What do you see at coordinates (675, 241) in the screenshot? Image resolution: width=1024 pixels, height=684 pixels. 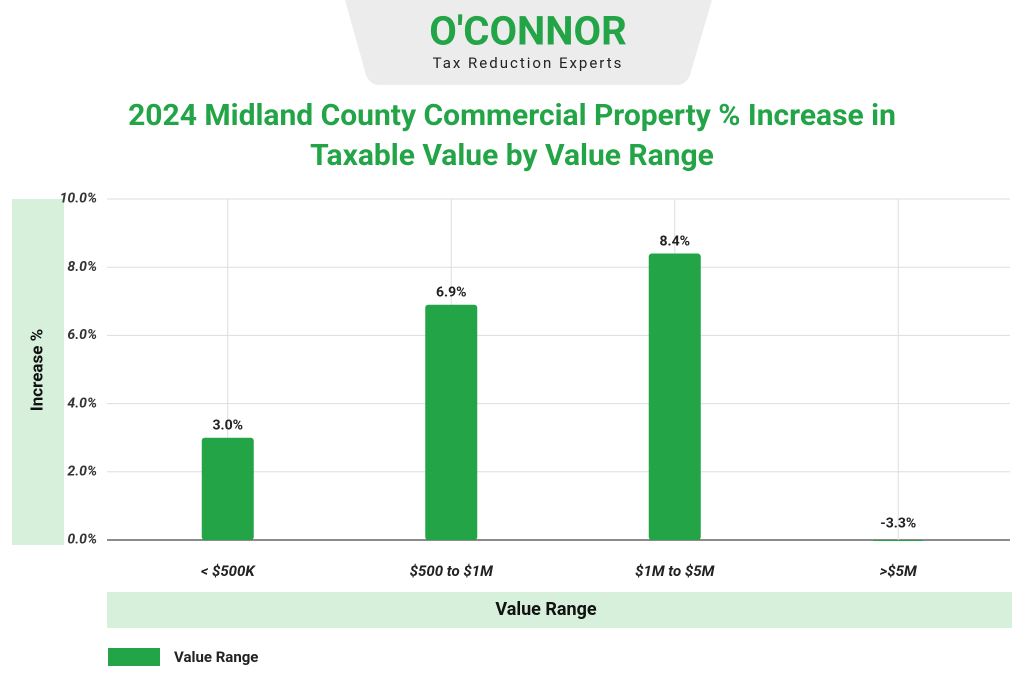 I see `data-label: 8.4%` at bounding box center [675, 241].